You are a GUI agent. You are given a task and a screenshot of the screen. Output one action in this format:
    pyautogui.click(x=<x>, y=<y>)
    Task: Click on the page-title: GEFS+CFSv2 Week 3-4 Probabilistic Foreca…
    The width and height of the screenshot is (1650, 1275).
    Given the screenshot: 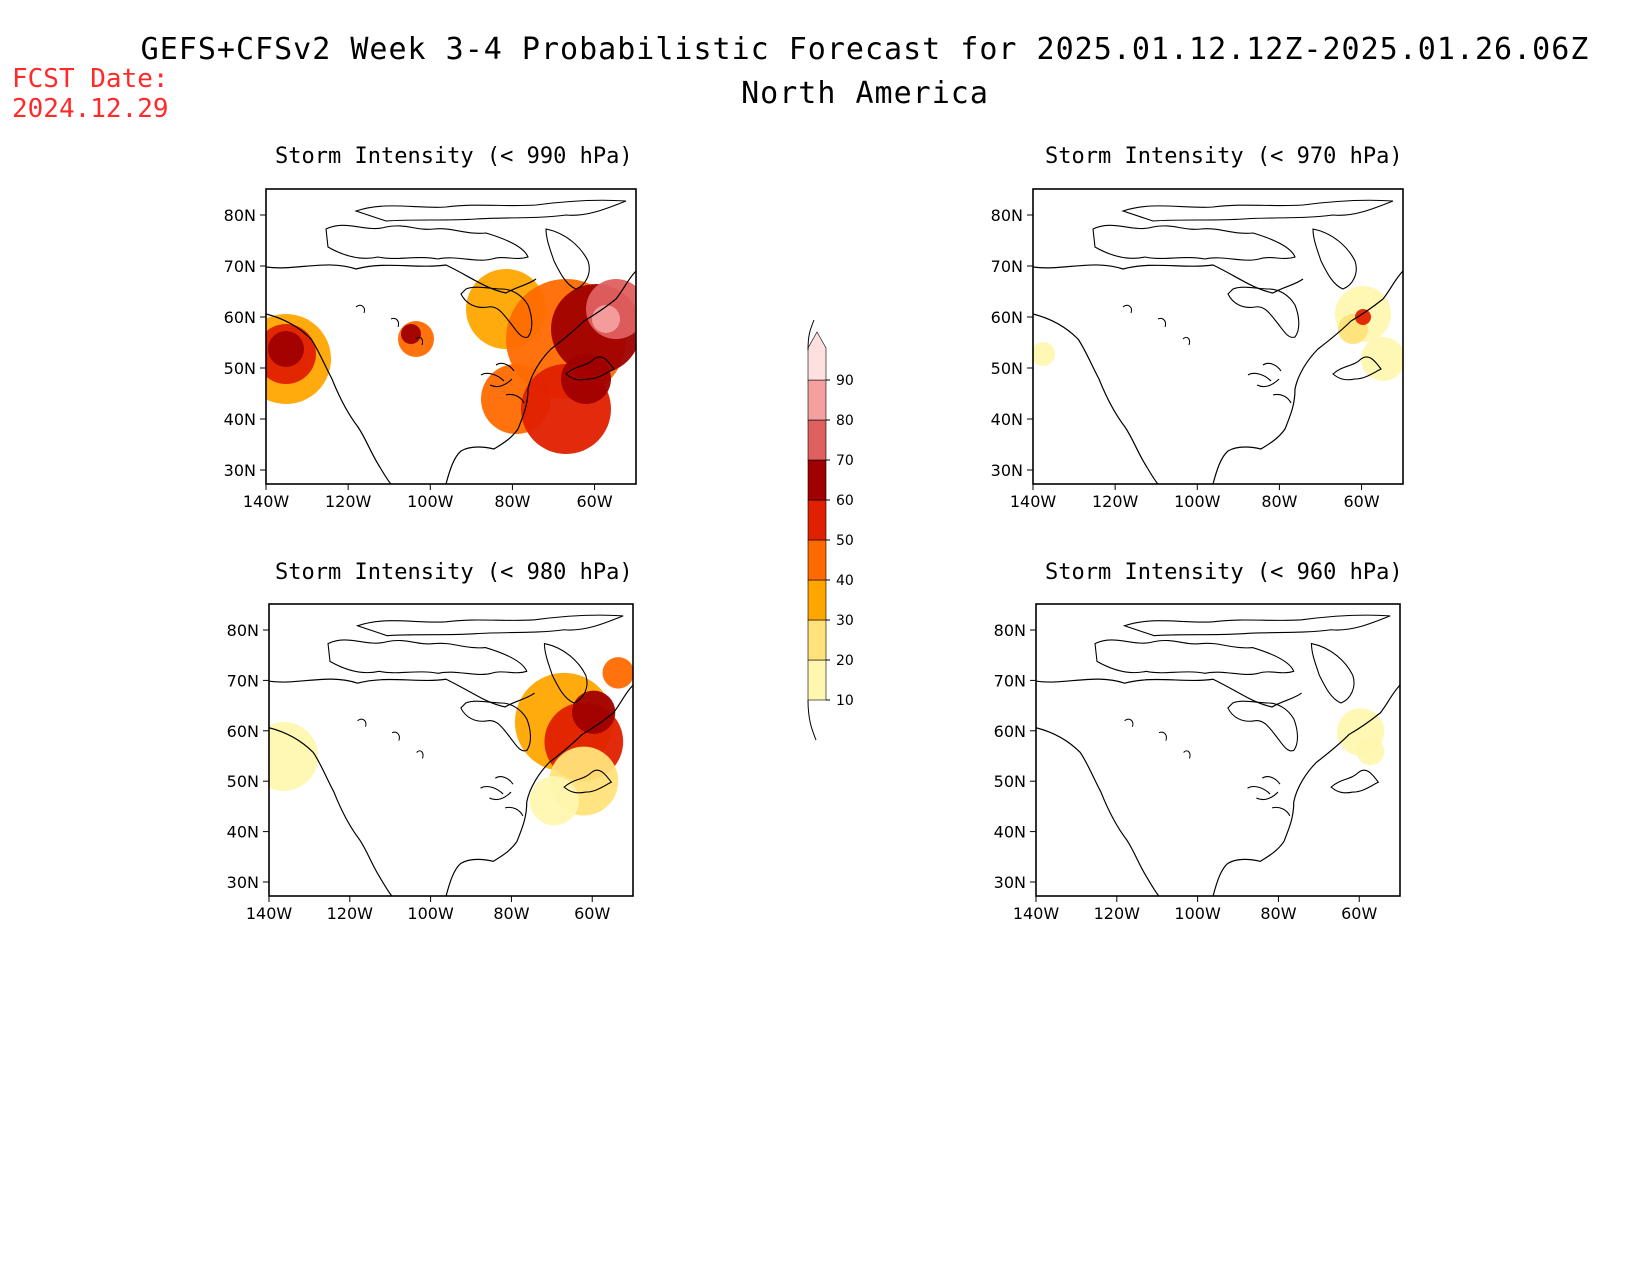 What is the action you would take?
    pyautogui.click(x=865, y=49)
    